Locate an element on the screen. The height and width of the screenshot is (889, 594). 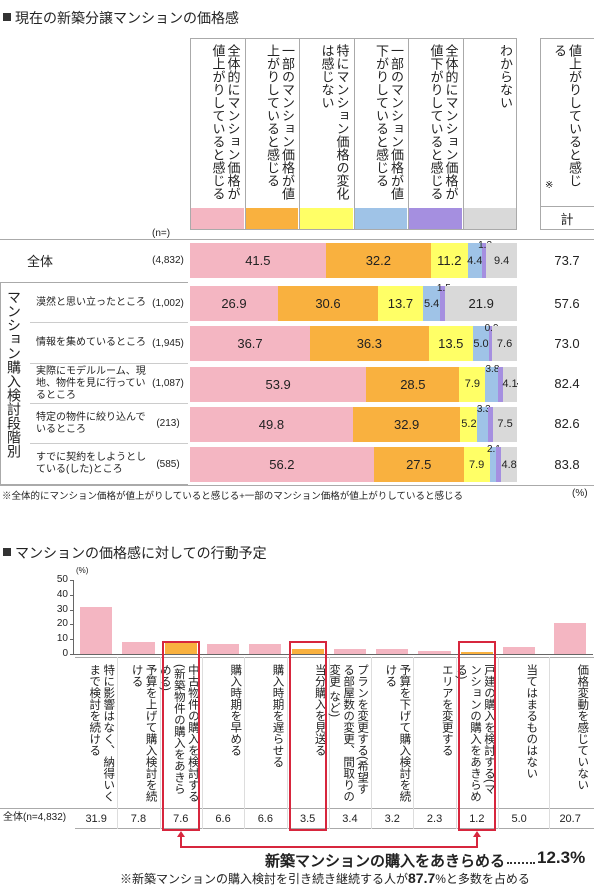
totals-header-mark: ※ is located at coordinates (549, 185).